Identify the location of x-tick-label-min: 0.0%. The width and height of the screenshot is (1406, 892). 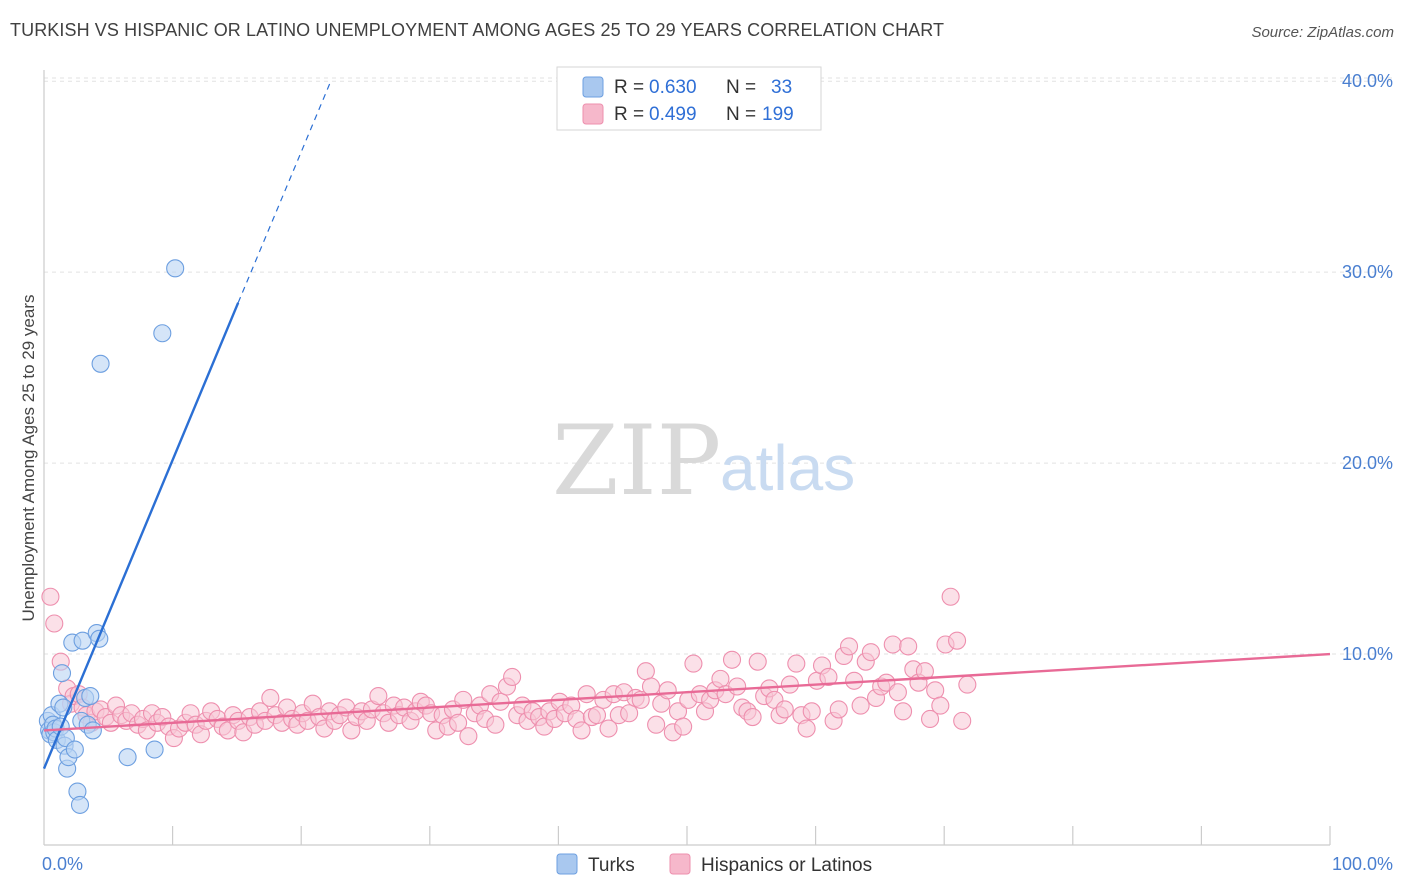
(62, 864).